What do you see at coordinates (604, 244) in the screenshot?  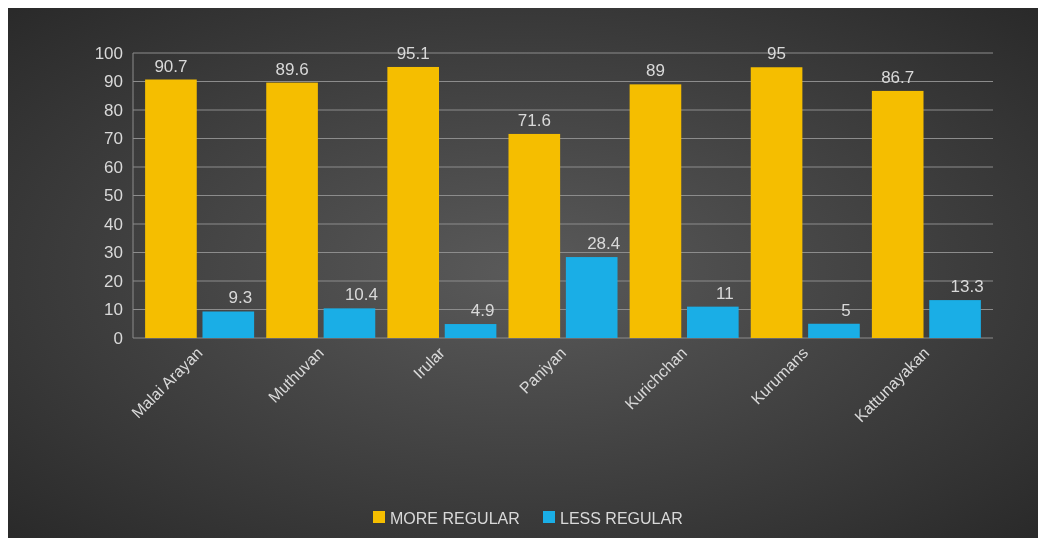 I see `data-label: 28.4` at bounding box center [604, 244].